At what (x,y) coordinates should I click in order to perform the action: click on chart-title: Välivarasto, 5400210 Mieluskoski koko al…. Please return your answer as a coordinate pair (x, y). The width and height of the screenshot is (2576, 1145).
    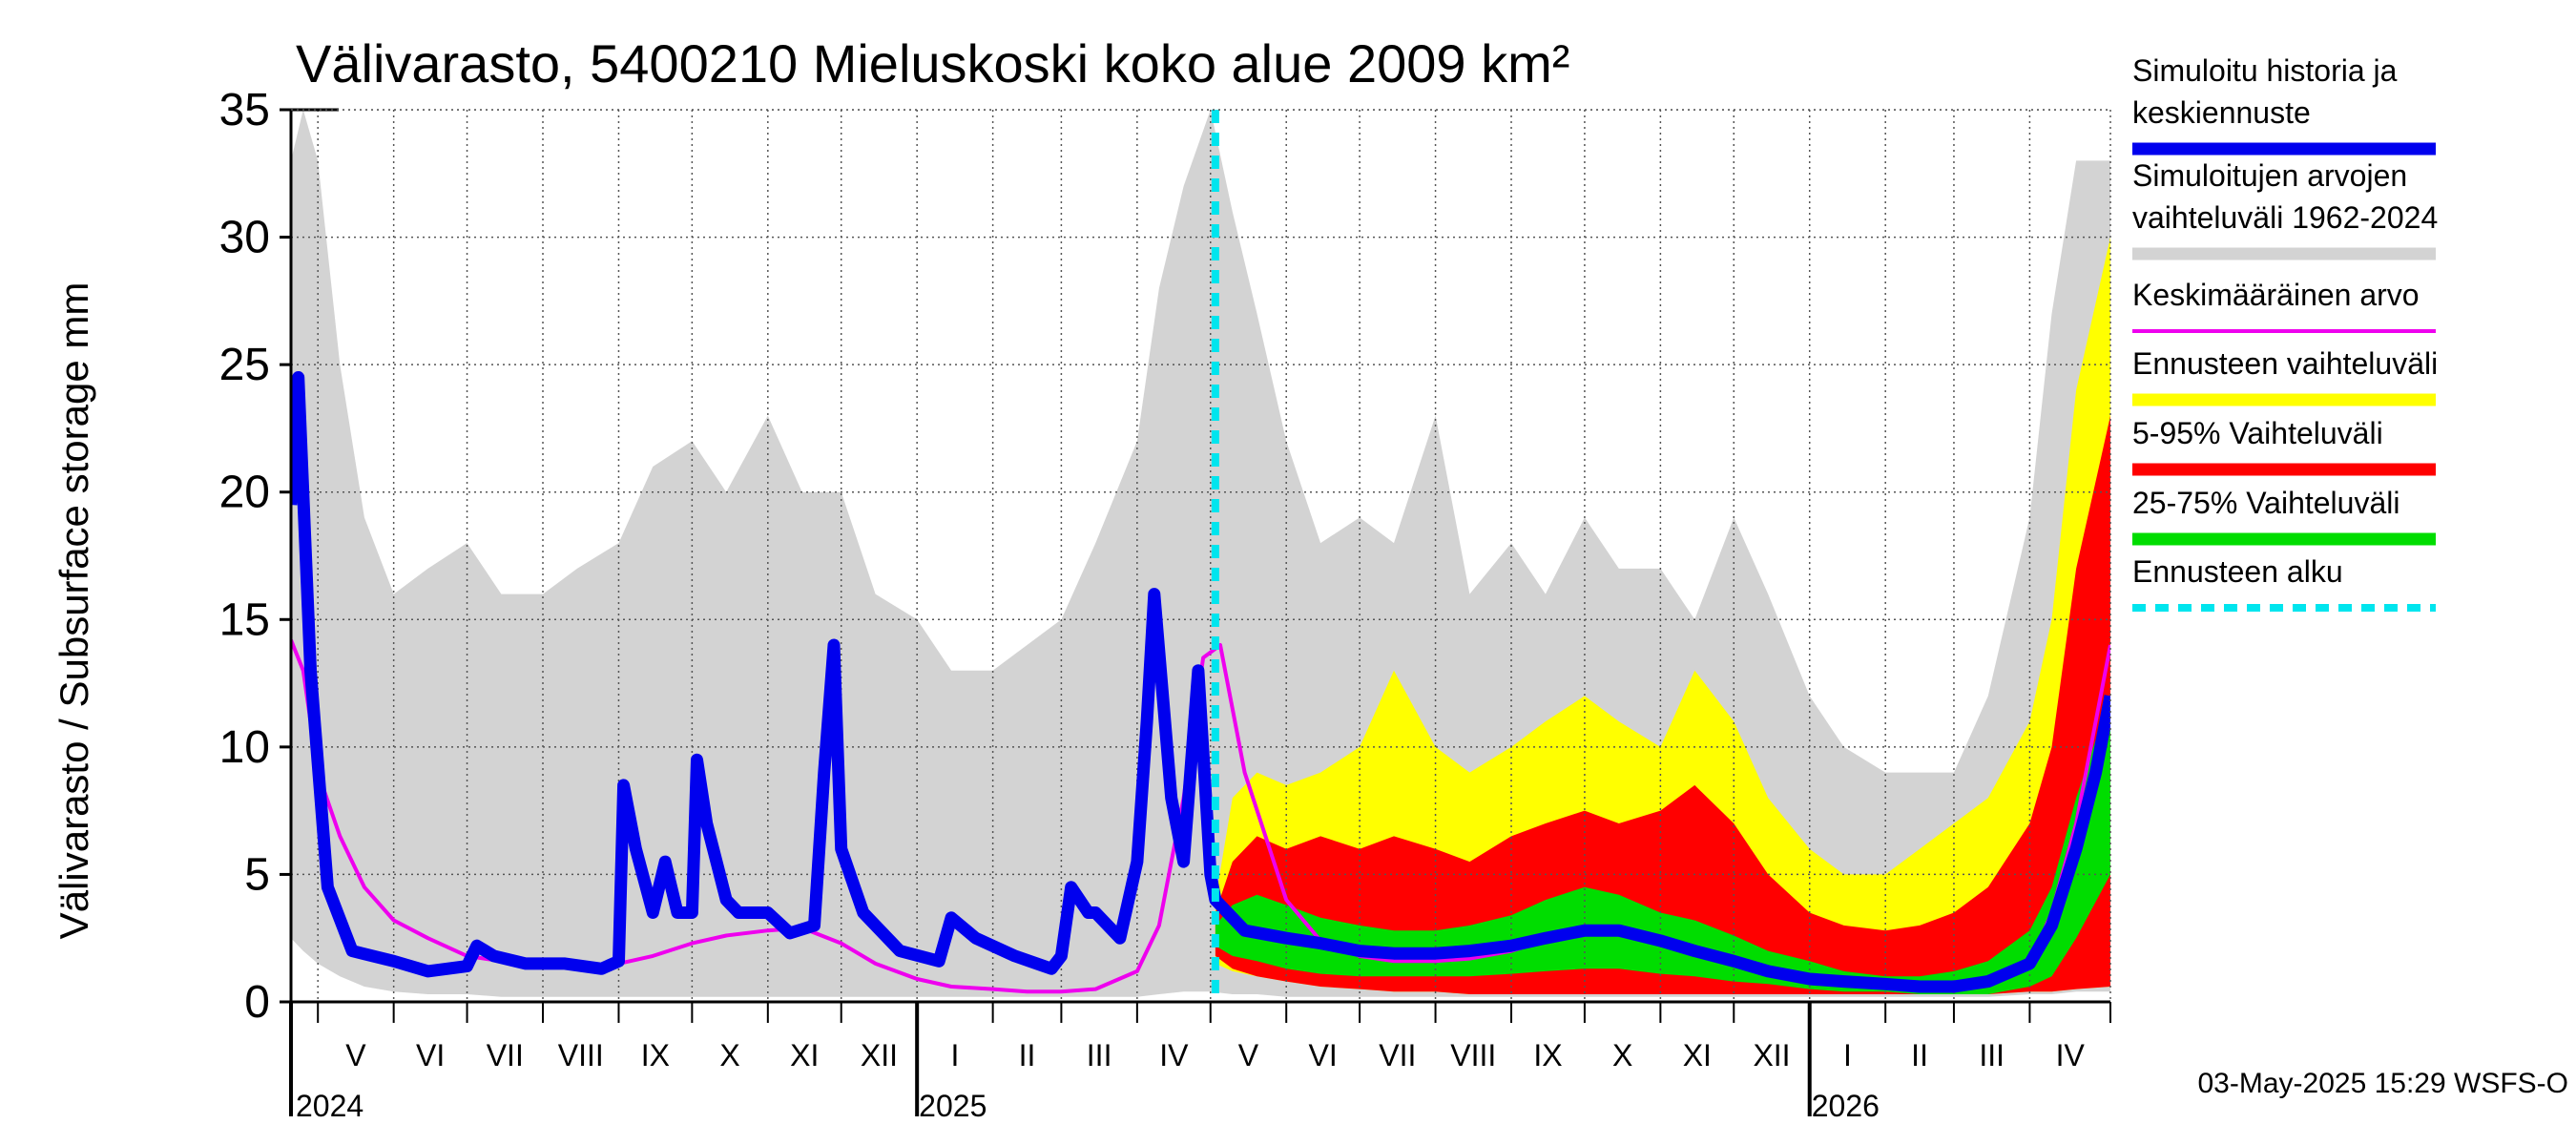
    Looking at the image, I should click on (932, 63).